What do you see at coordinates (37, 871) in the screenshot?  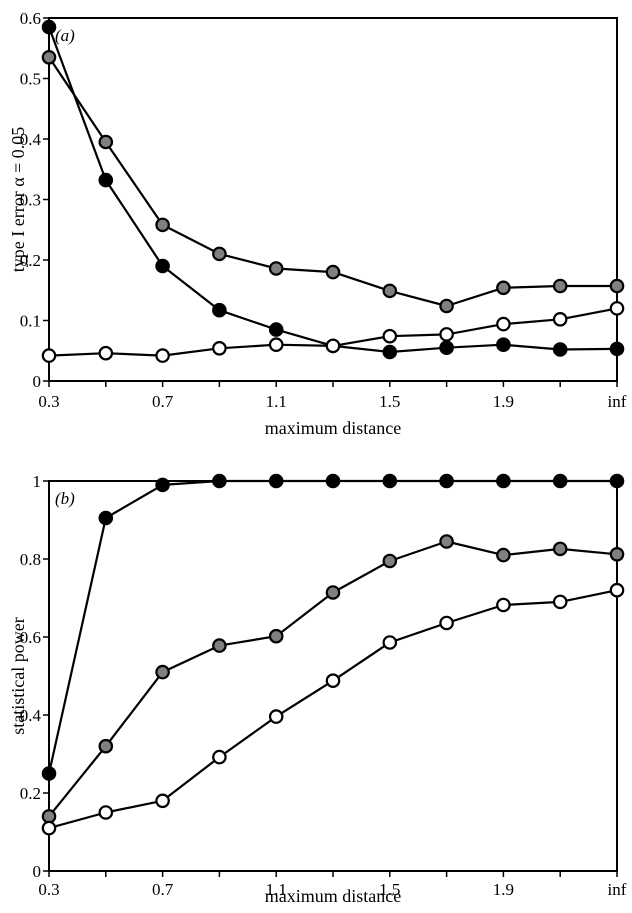 I see `y-tick-label-b: 0` at bounding box center [37, 871].